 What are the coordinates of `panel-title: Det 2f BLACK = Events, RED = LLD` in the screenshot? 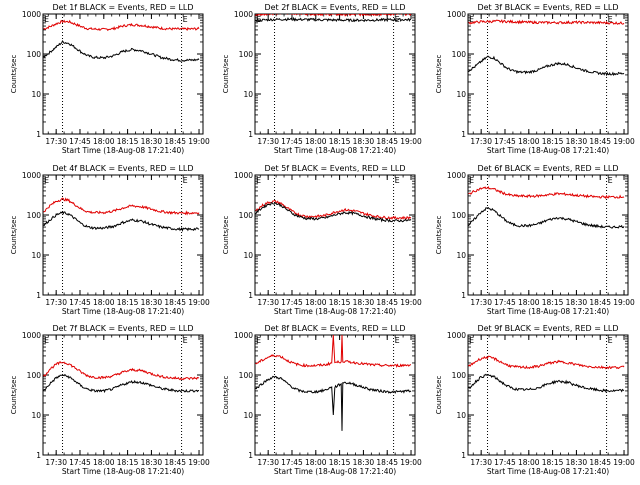 It's located at (334, 7).